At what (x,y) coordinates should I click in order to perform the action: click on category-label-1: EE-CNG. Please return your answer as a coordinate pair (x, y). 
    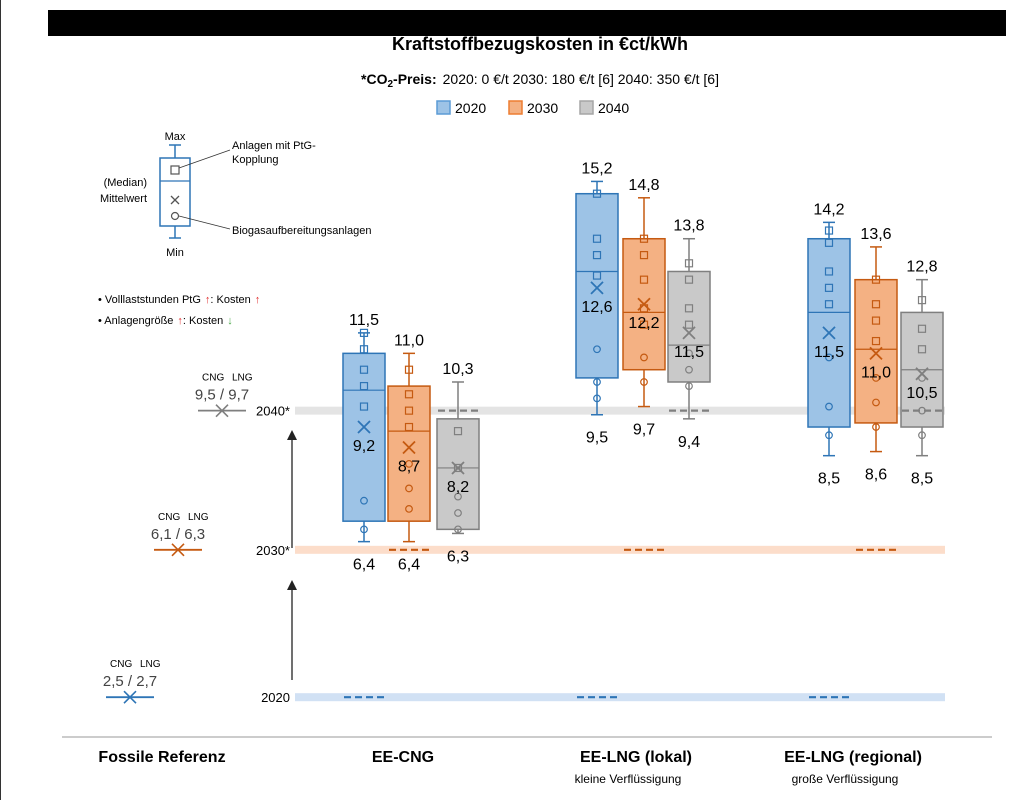
    Looking at the image, I should click on (403, 757).